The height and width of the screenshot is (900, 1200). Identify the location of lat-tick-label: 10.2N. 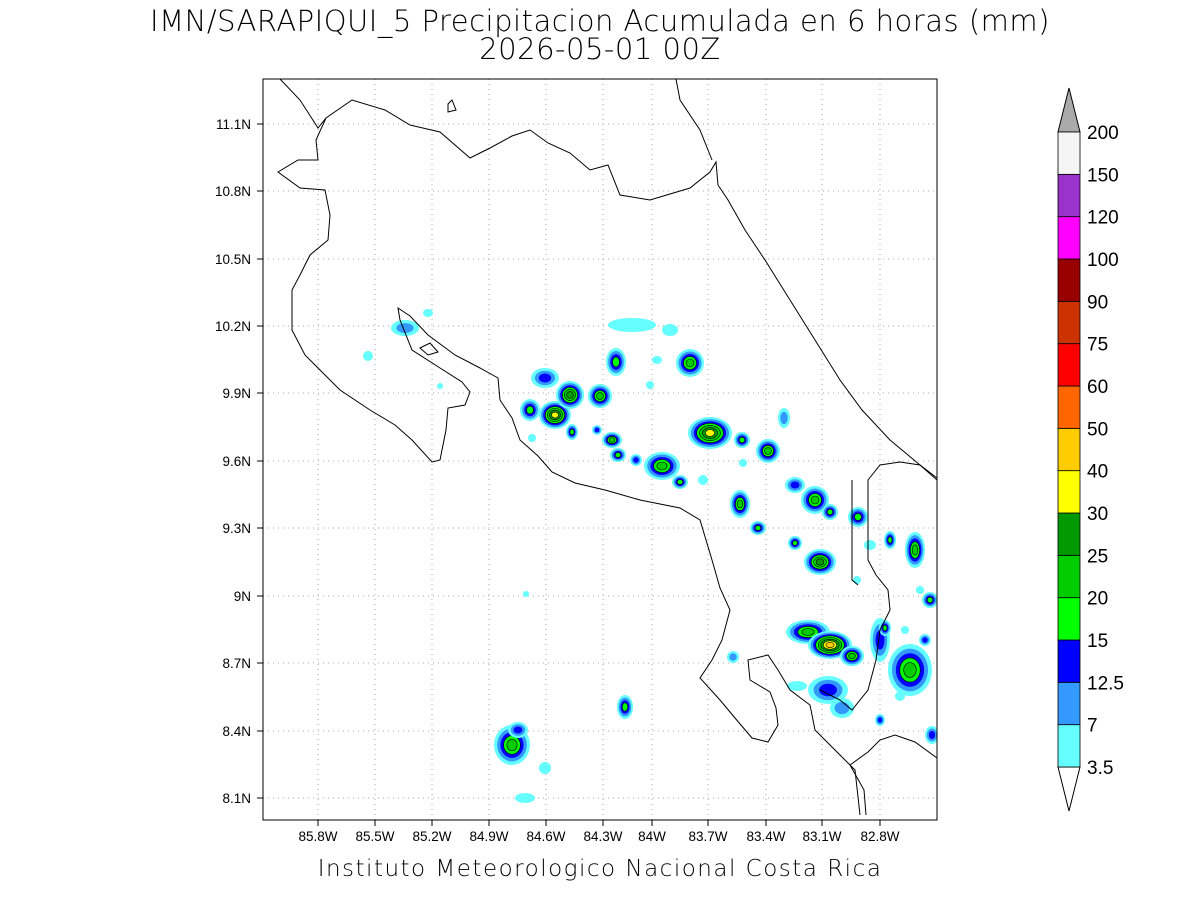
(233, 326).